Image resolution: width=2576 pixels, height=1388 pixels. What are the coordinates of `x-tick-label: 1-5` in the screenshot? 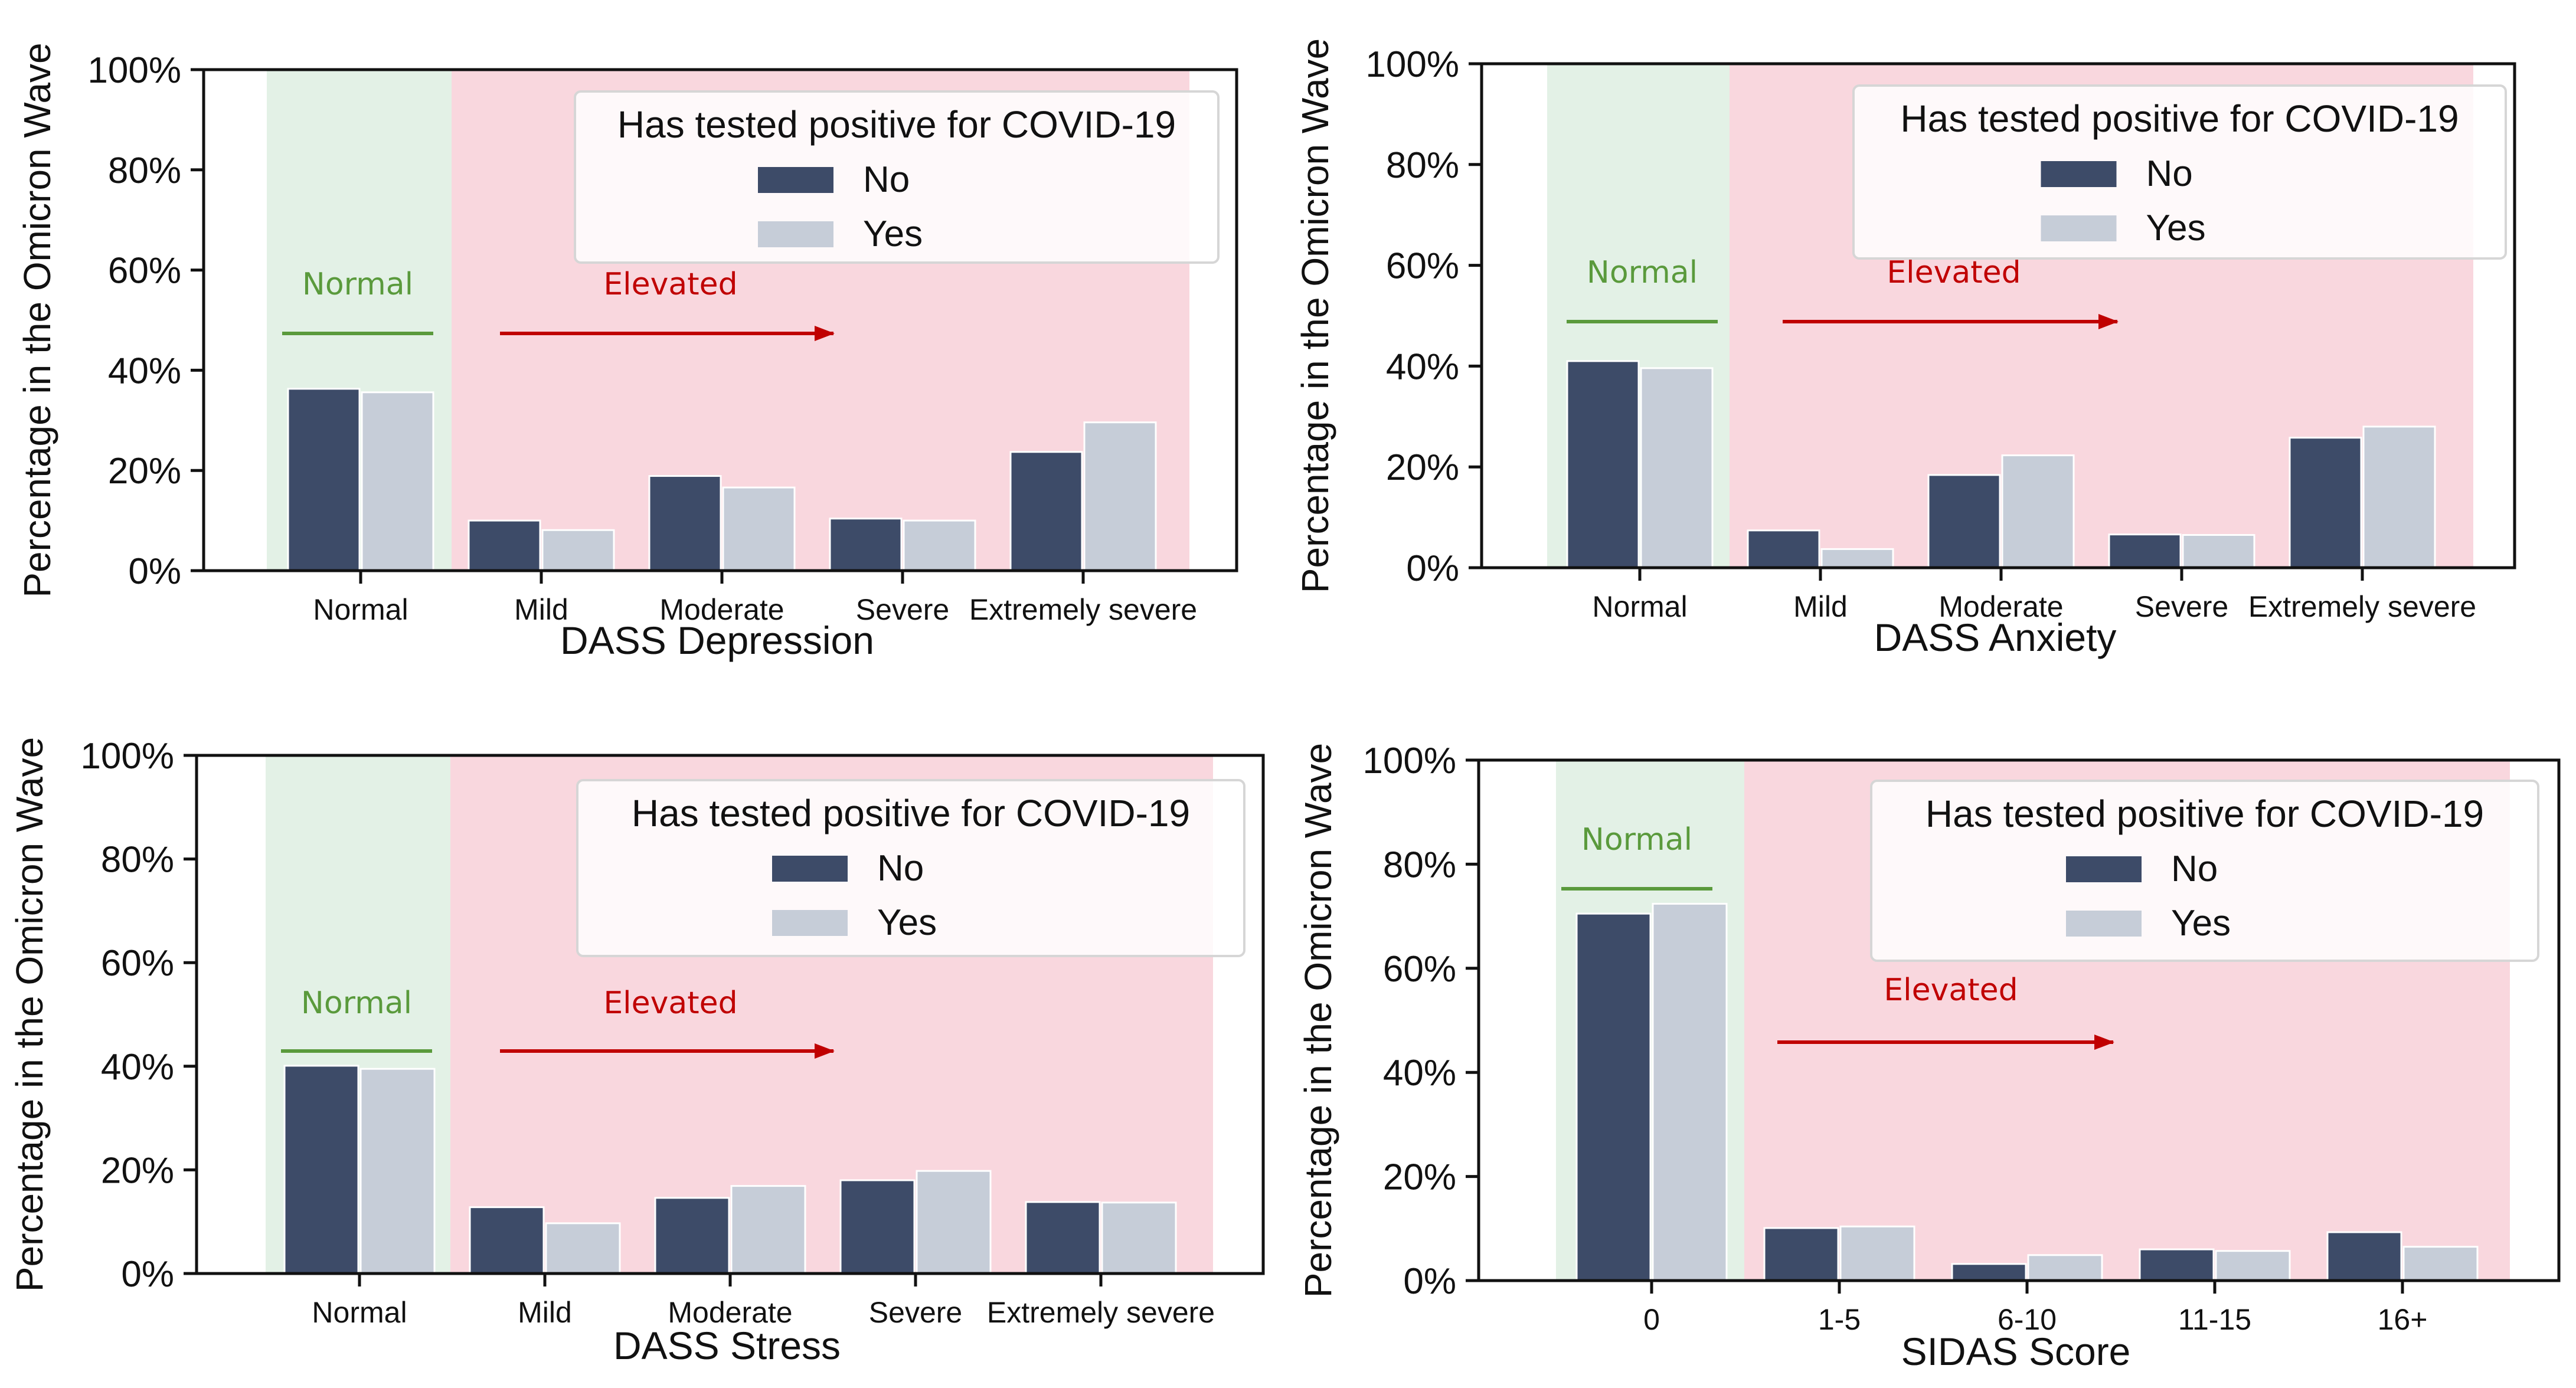 It's located at (1839, 1320).